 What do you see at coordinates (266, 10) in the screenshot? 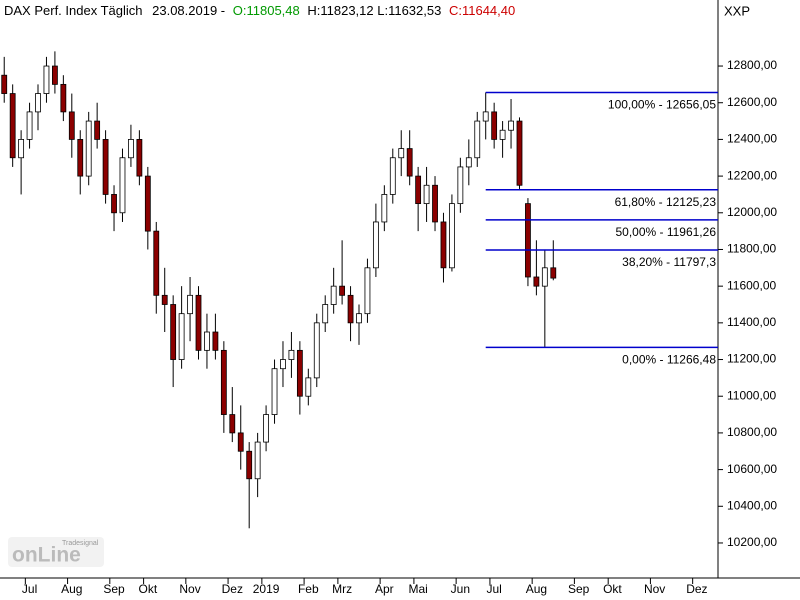
I see `quote-open: O:11805,48` at bounding box center [266, 10].